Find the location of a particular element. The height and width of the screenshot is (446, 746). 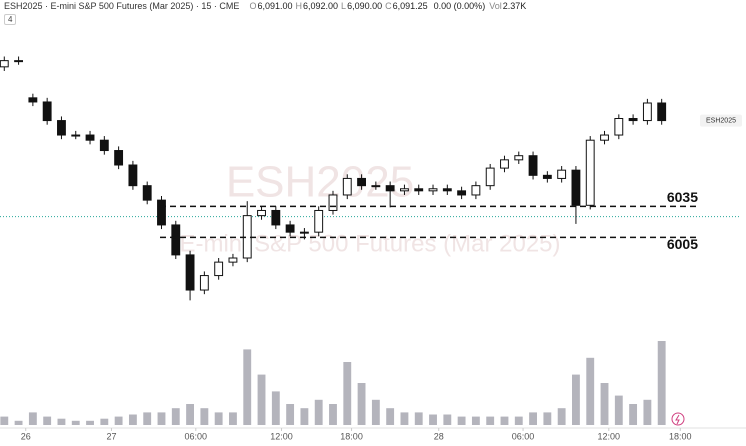

level-label: 6005 is located at coordinates (682, 244).